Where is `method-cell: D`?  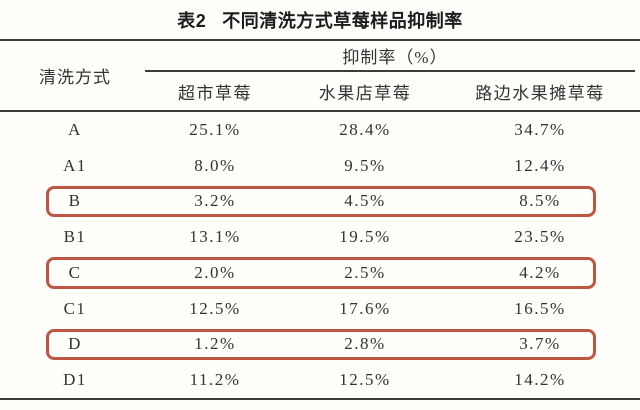
method-cell: D is located at coordinates (75, 344).